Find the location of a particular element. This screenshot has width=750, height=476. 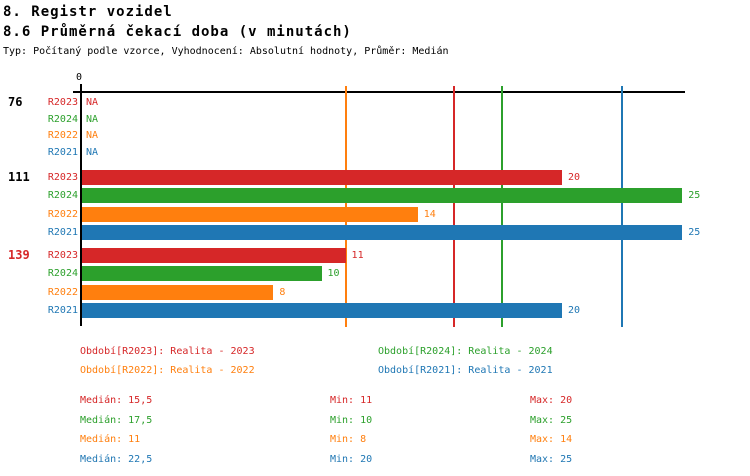

na-label-R2021: NA is located at coordinates (92, 152).